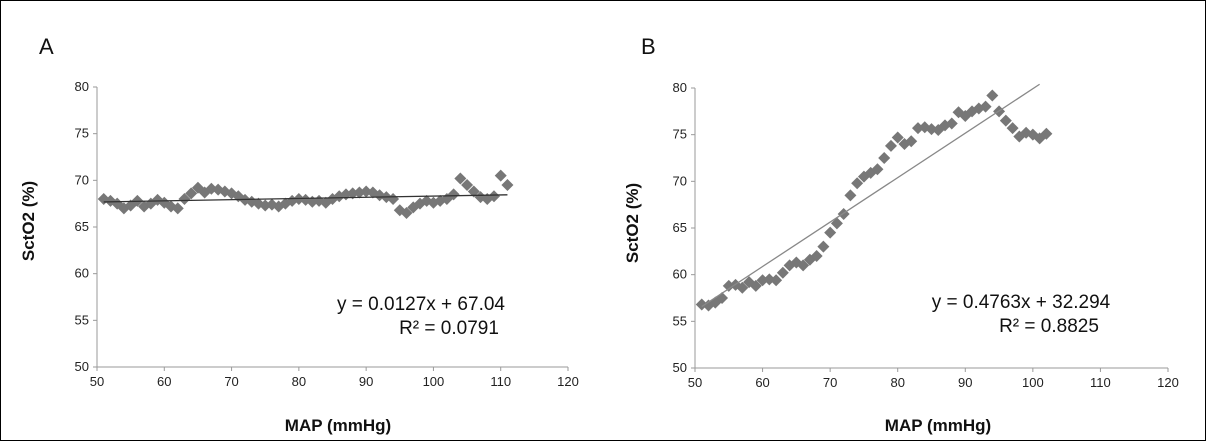 This screenshot has width=1206, height=441. What do you see at coordinates (648, 46) in the screenshot?
I see `panel-label-b: B` at bounding box center [648, 46].